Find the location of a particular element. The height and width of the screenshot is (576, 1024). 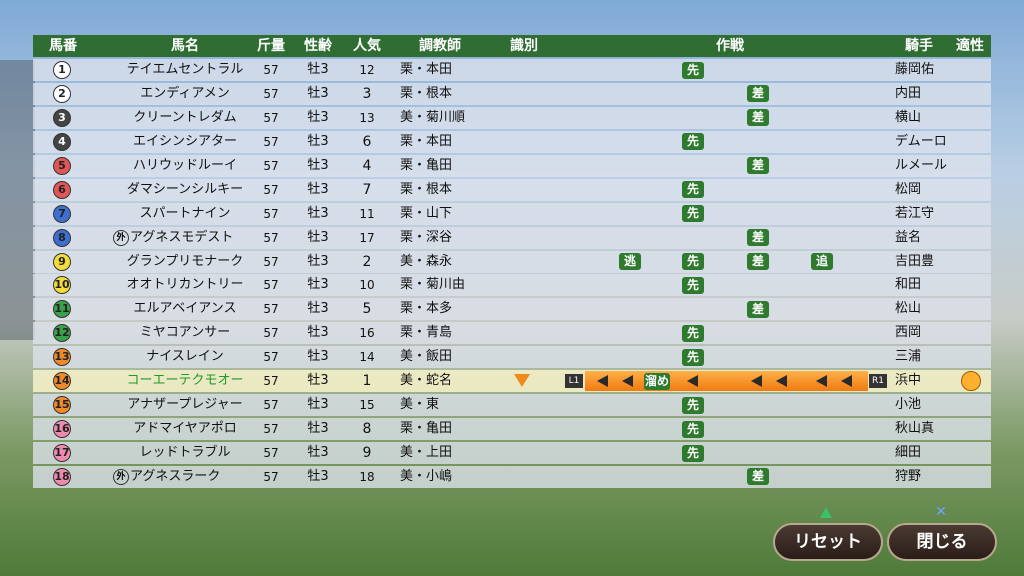

trainer: 栗・本多 is located at coordinates (426, 309).